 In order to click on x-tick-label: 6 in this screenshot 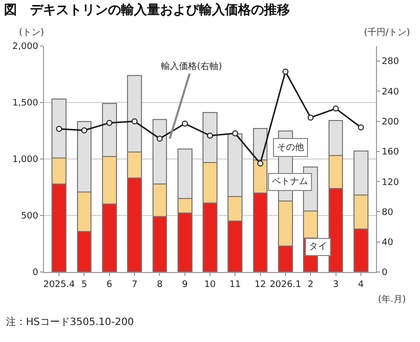, I will do `click(109, 285)`.